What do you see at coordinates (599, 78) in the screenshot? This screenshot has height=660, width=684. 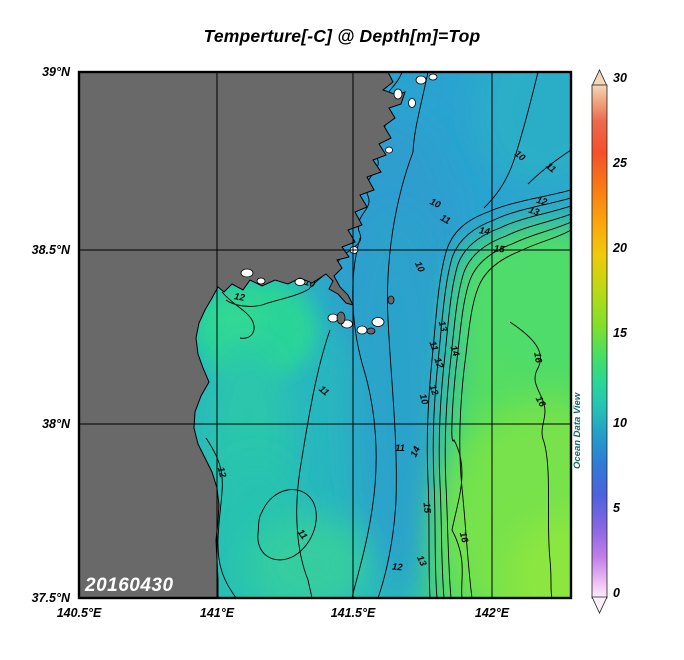 I see `colorbar-top-arrow` at bounding box center [599, 78].